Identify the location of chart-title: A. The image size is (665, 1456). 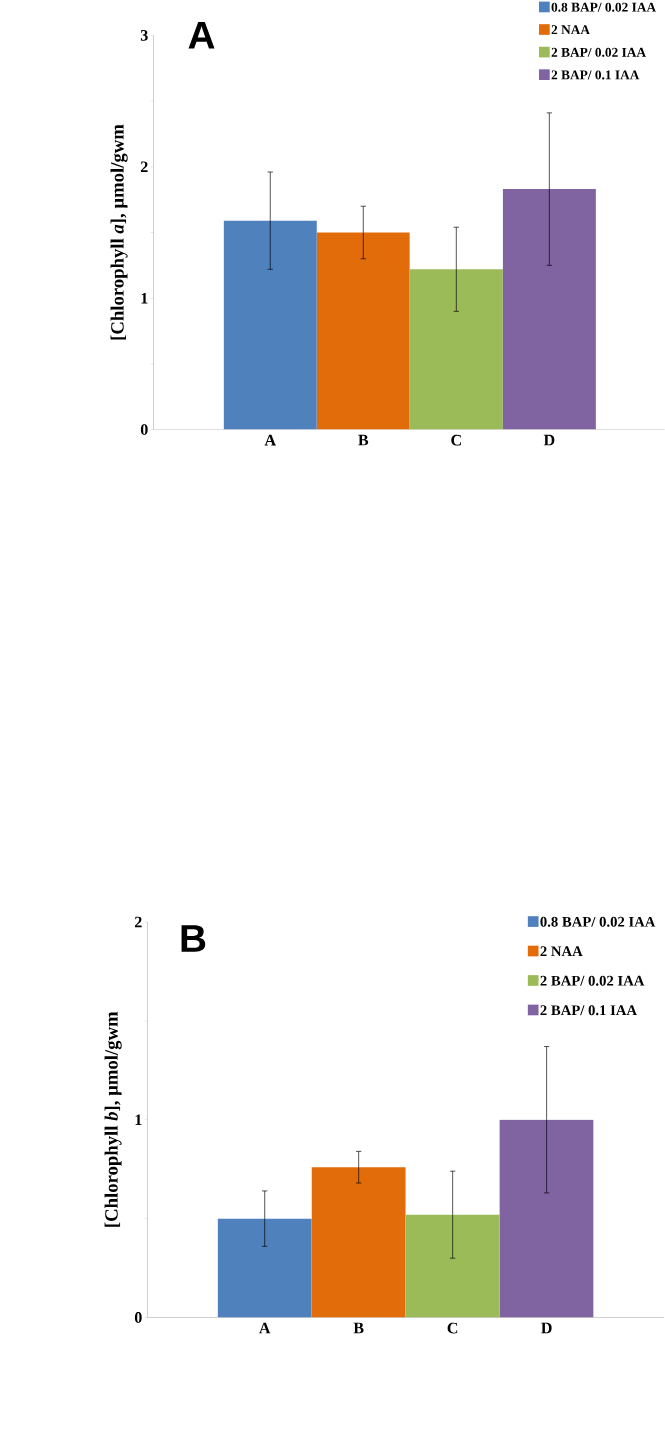
(201, 35).